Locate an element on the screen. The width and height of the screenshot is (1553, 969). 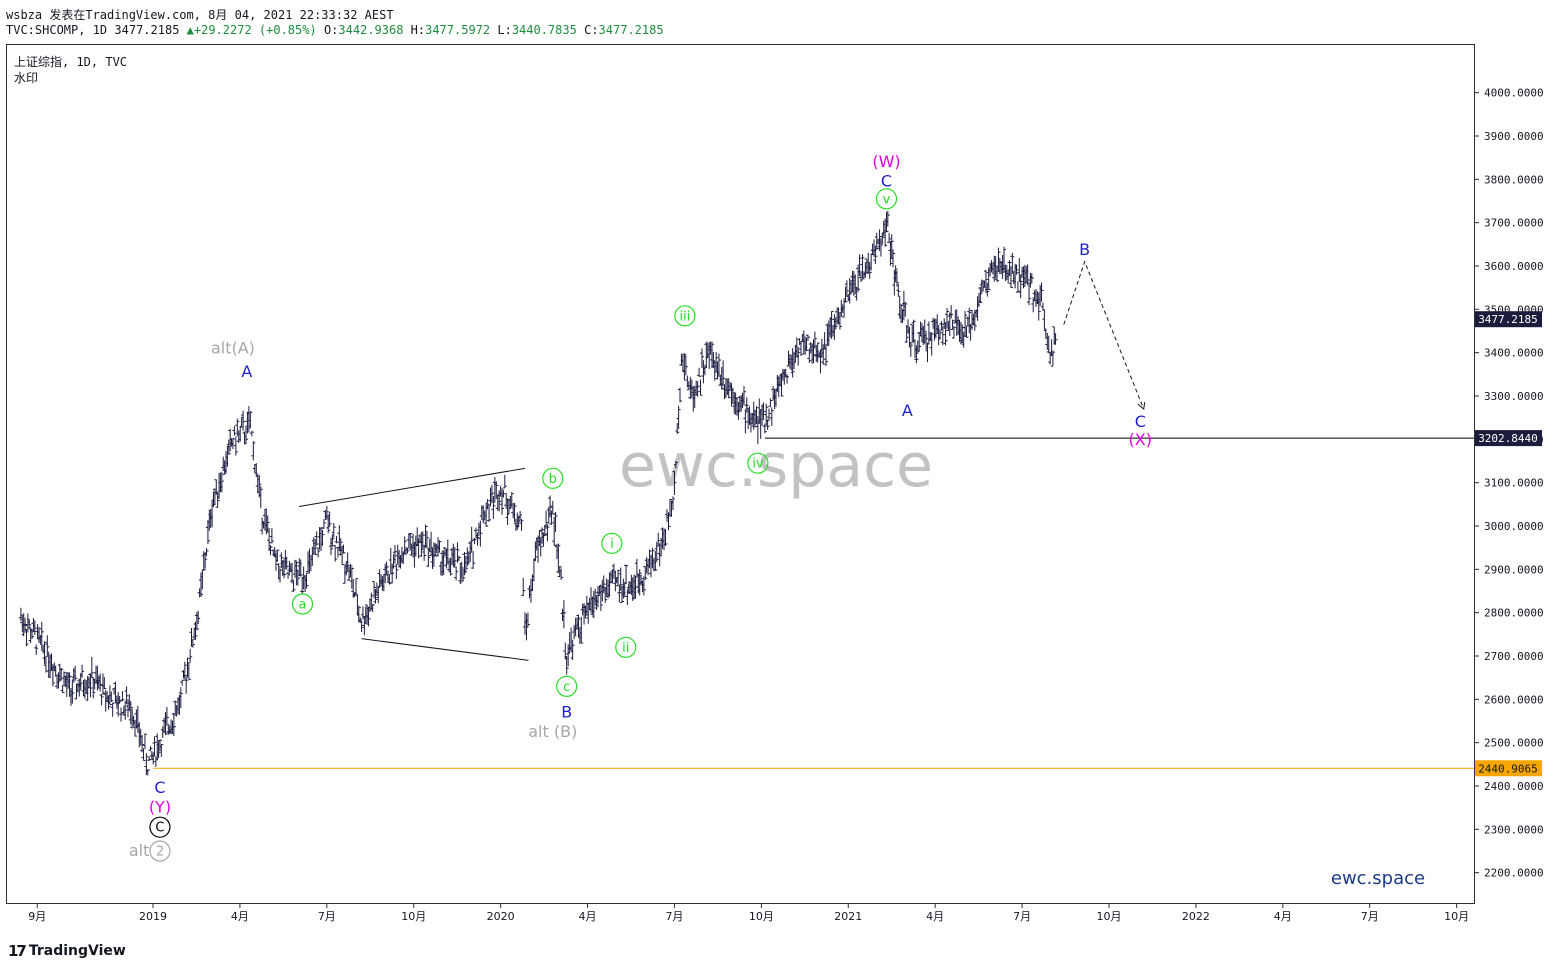
wave-label: alt (B) is located at coordinates (552, 731).